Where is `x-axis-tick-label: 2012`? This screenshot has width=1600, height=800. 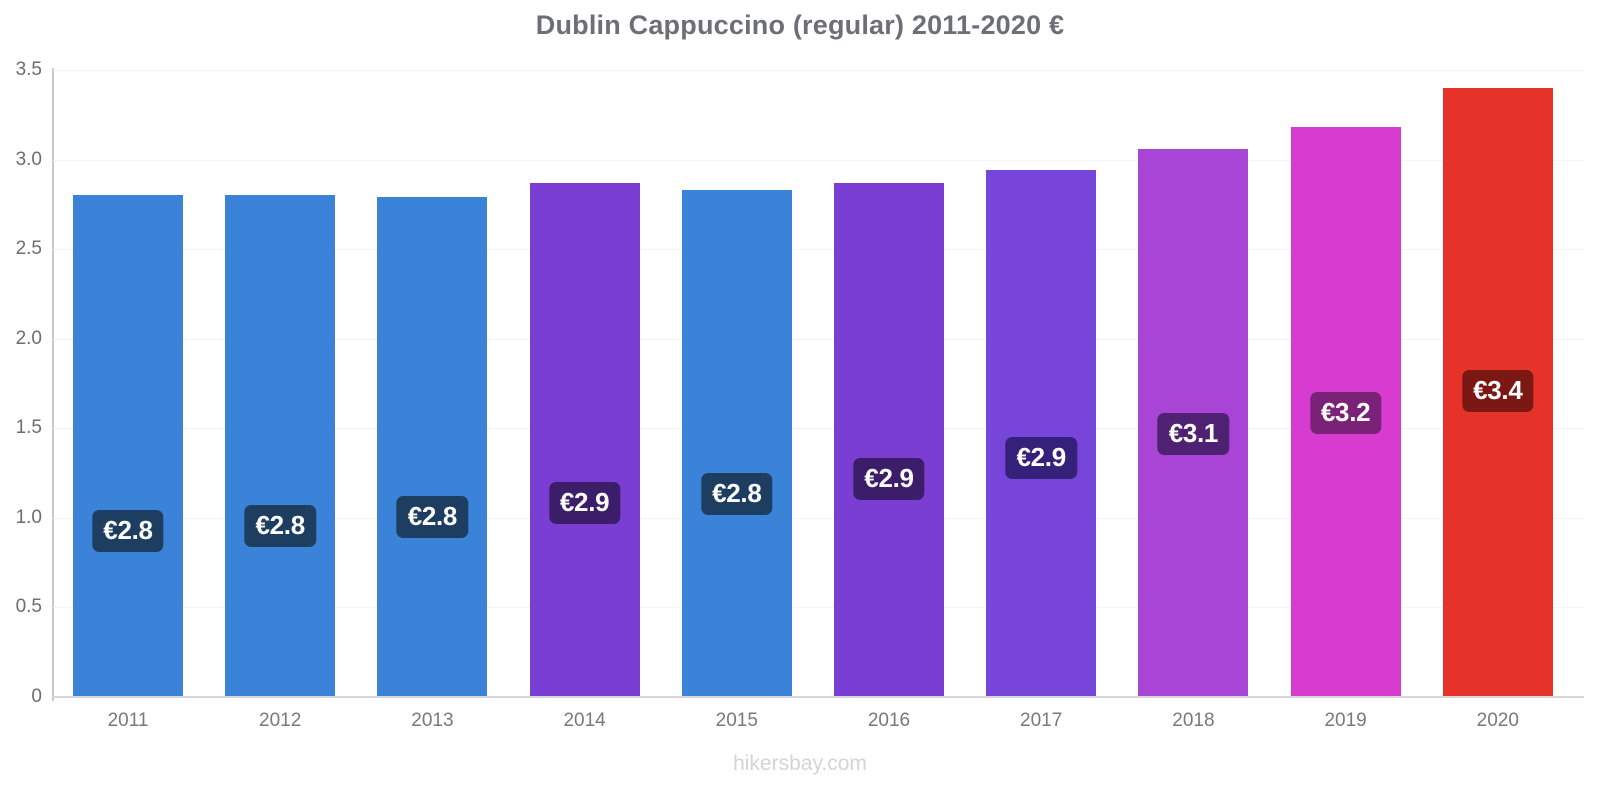 x-axis-tick-label: 2012 is located at coordinates (280, 720).